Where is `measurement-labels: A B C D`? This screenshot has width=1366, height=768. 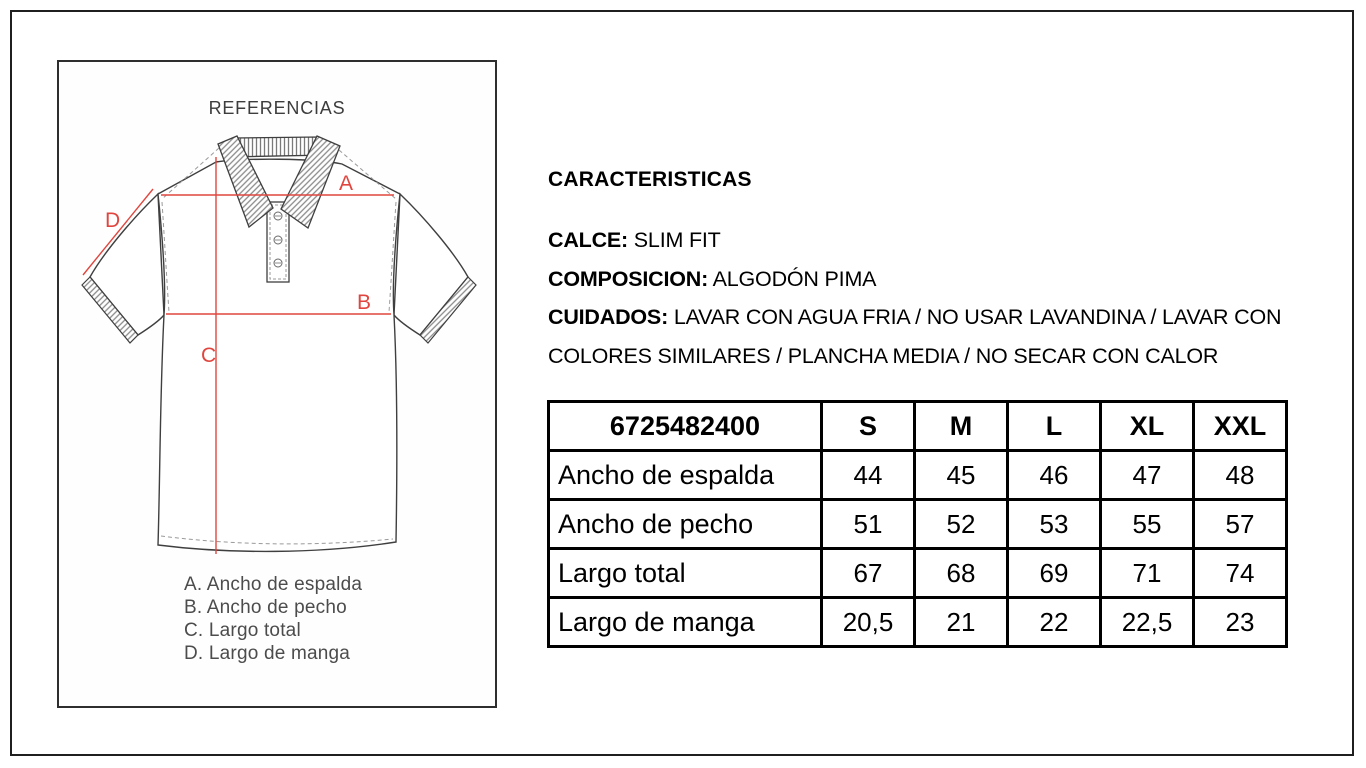
measurement-labels: A B C D is located at coordinates (238, 269).